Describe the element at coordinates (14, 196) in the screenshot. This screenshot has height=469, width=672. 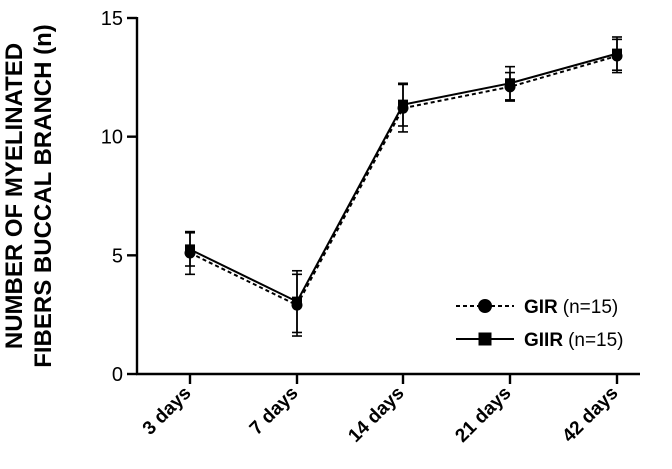
I see `y-axis-label-line-1: NUMBER OF MYELINATED` at that location.